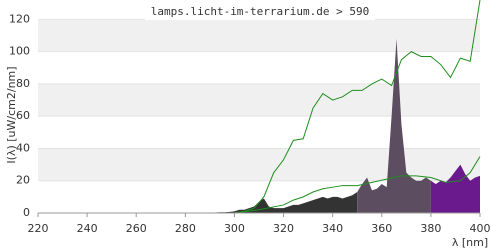 Image resolution: width=500 pixels, height=250 pixels. What do you see at coordinates (87, 228) in the screenshot?
I see `x-tick-label: 240` at bounding box center [87, 228].